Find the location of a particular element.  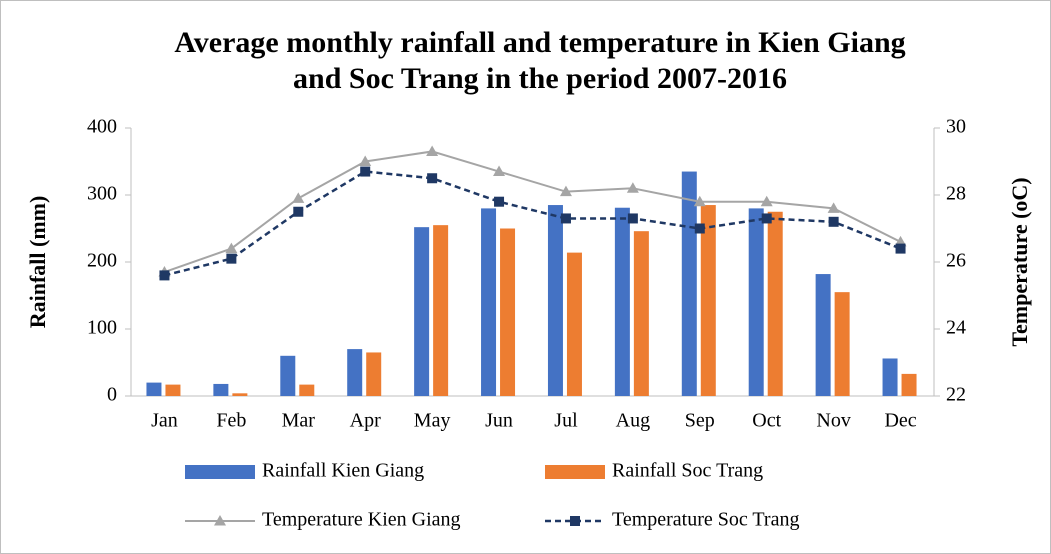

legend-label: Temperature Soc Trang is located at coordinates (705, 520).